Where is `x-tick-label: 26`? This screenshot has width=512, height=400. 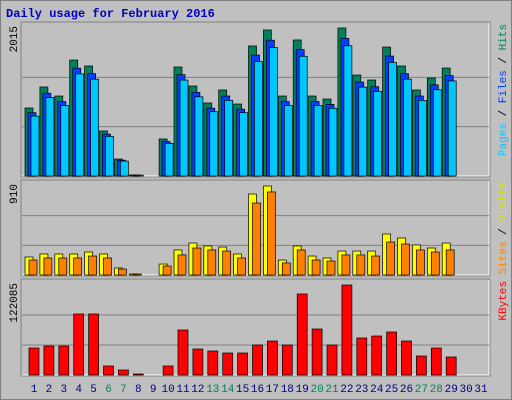 x-tick-label: 26 is located at coordinates (406, 390).